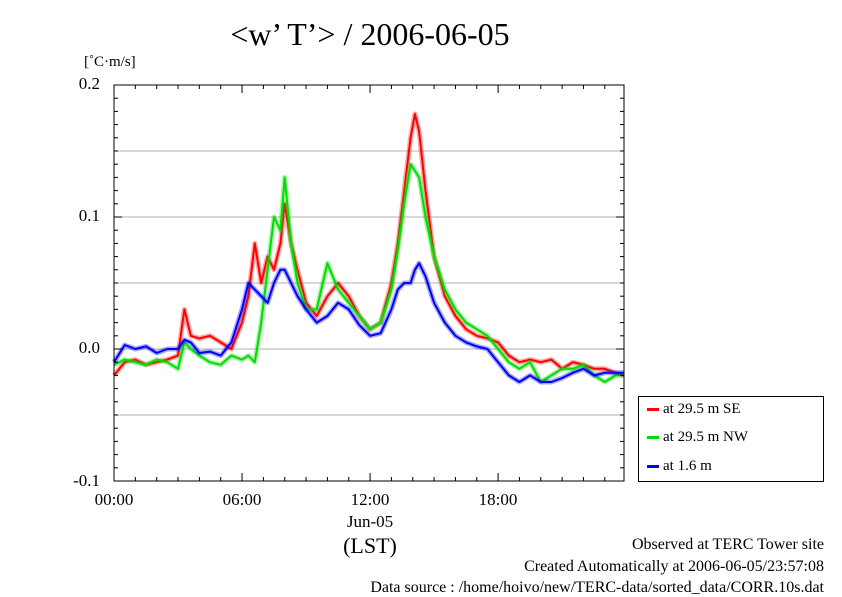 This screenshot has height=597, width=842. I want to click on x-tick-label: 06:00, so click(242, 499).